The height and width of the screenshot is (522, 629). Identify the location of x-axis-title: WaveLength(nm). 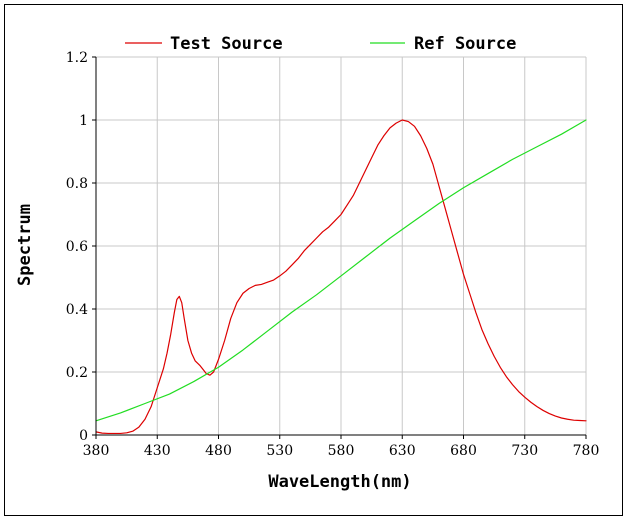
(339, 482).